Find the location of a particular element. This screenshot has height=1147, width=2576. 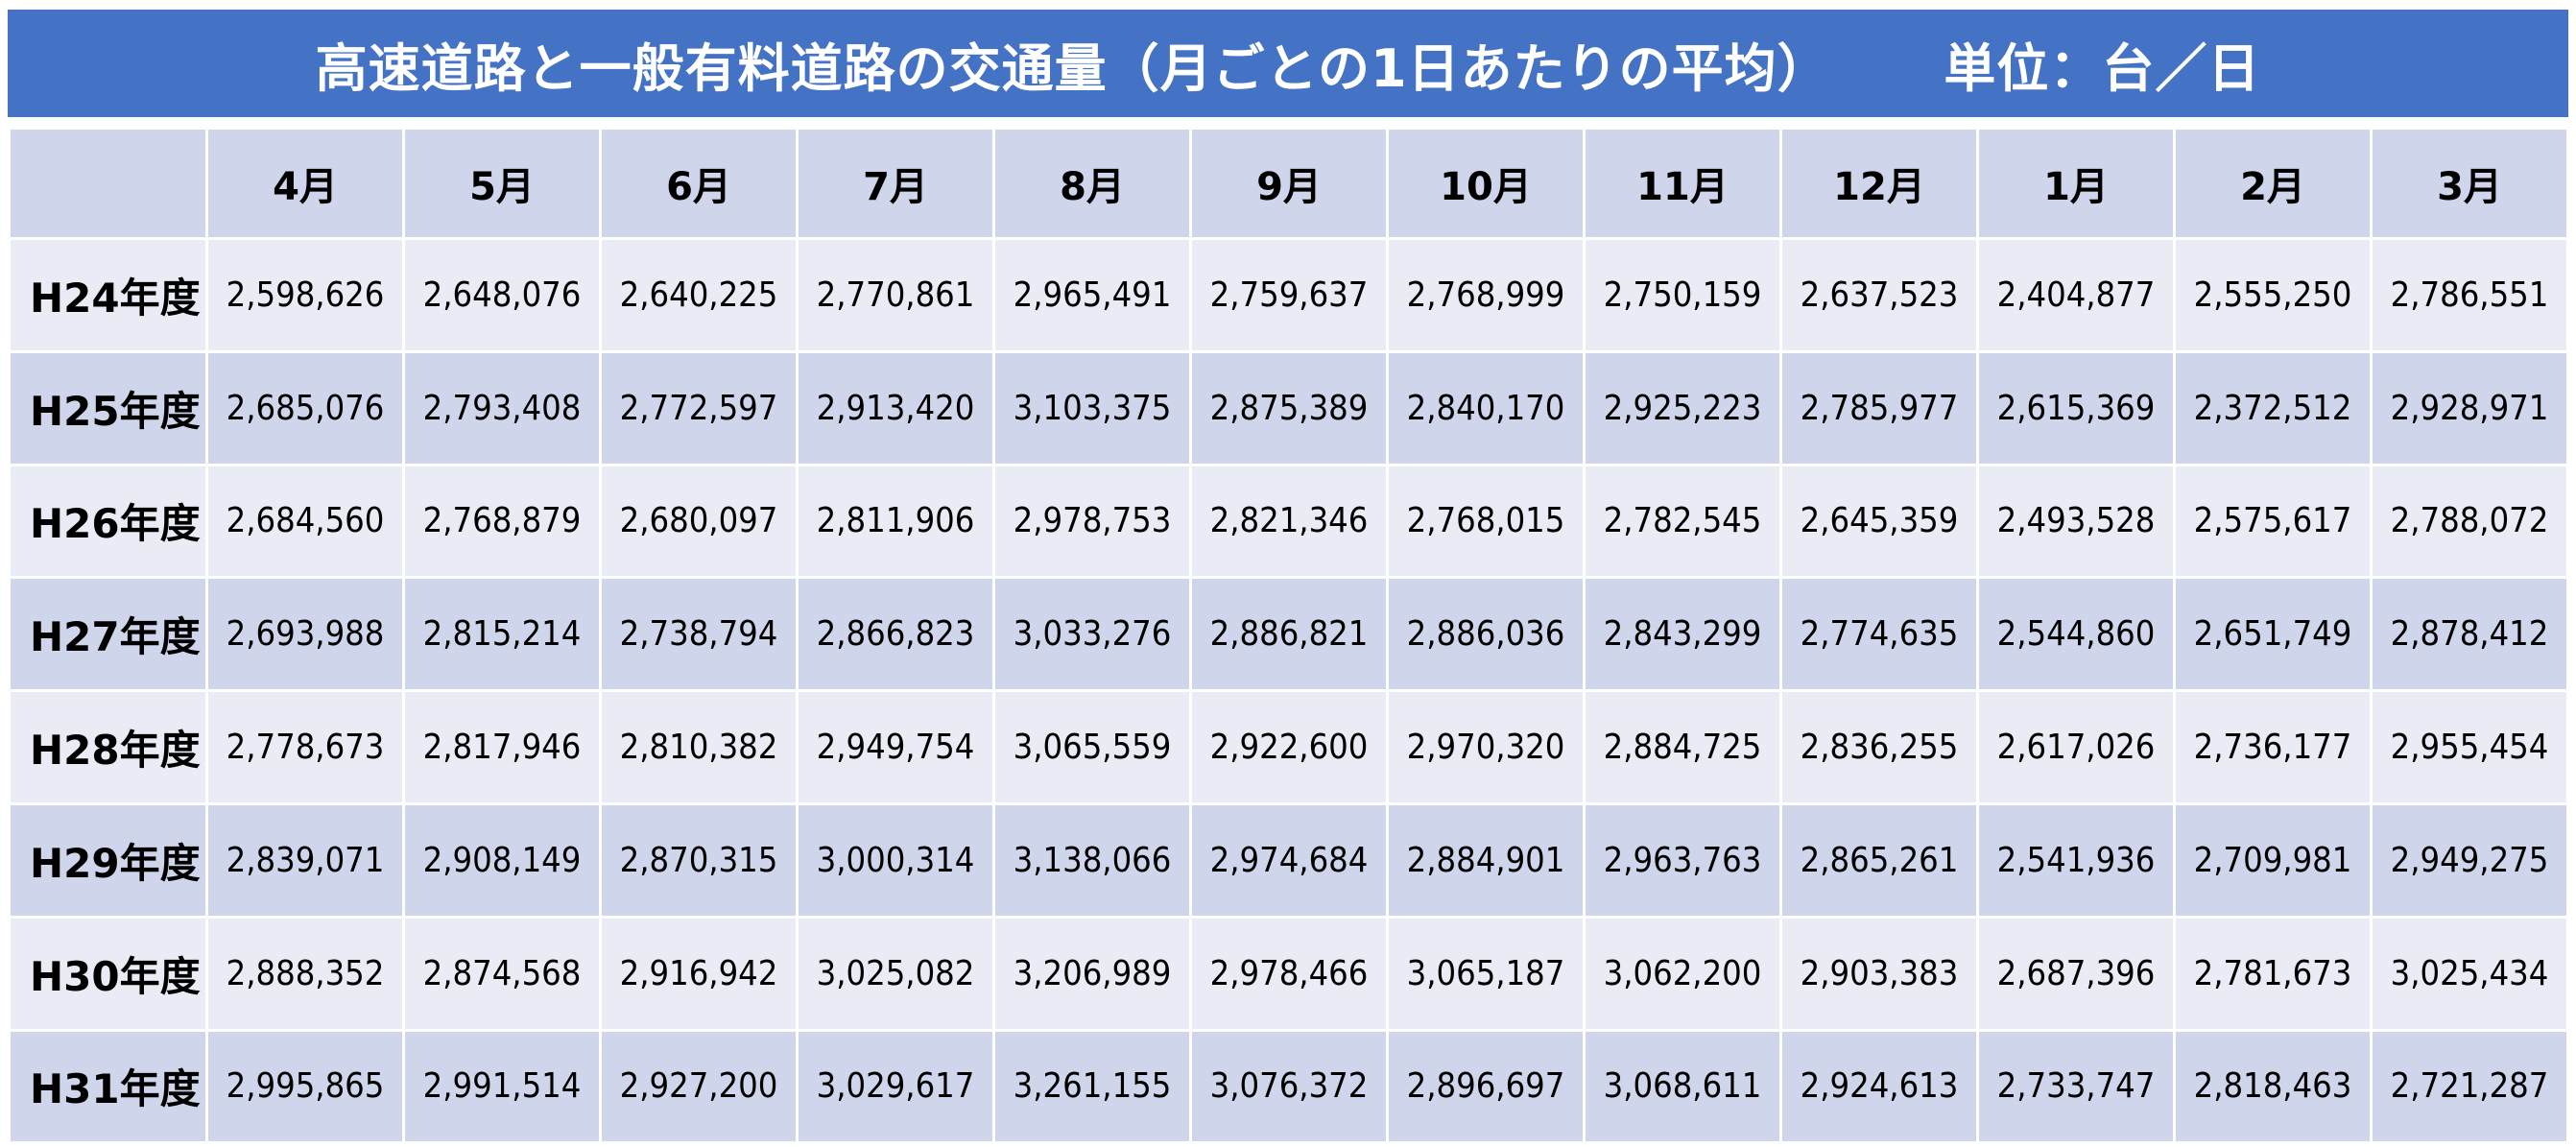

table-cell: 3,025,082 is located at coordinates (895, 973).